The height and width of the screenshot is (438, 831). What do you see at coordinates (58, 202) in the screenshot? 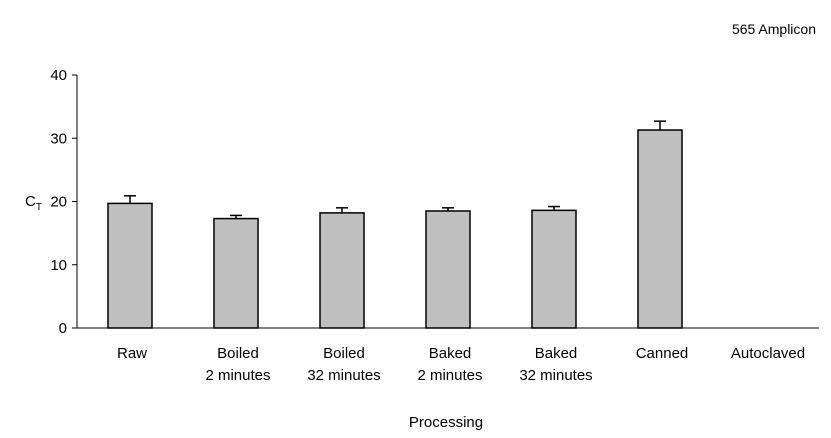
I see `y-tick-label: 20` at bounding box center [58, 202].